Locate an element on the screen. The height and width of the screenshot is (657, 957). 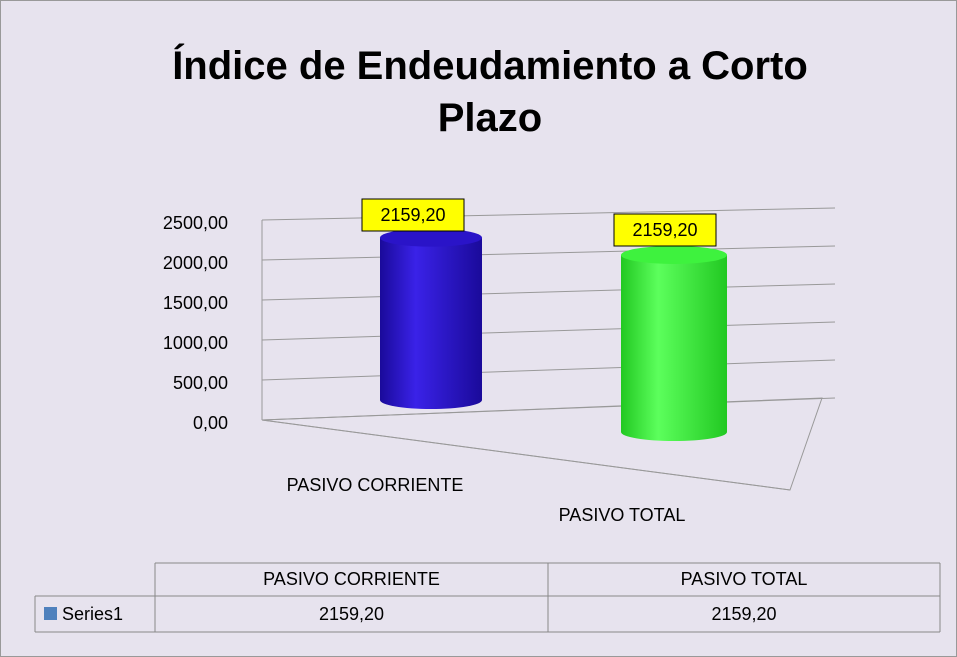
floor-edge is located at coordinates (526, 455).